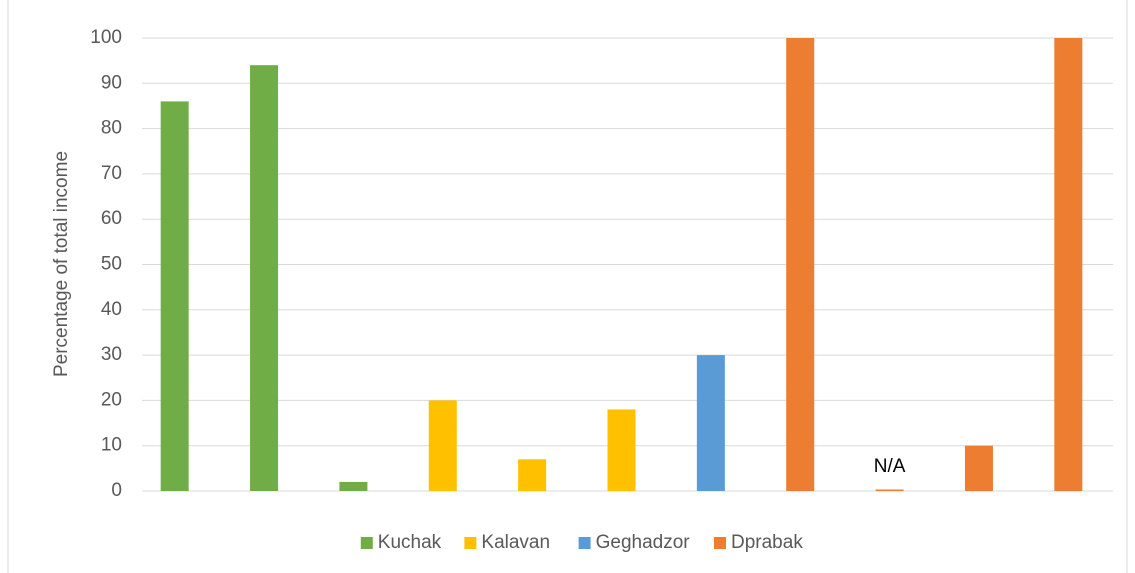 The image size is (1135, 573). What do you see at coordinates (767, 542) in the screenshot?
I see `legend-label: Dprabak` at bounding box center [767, 542].